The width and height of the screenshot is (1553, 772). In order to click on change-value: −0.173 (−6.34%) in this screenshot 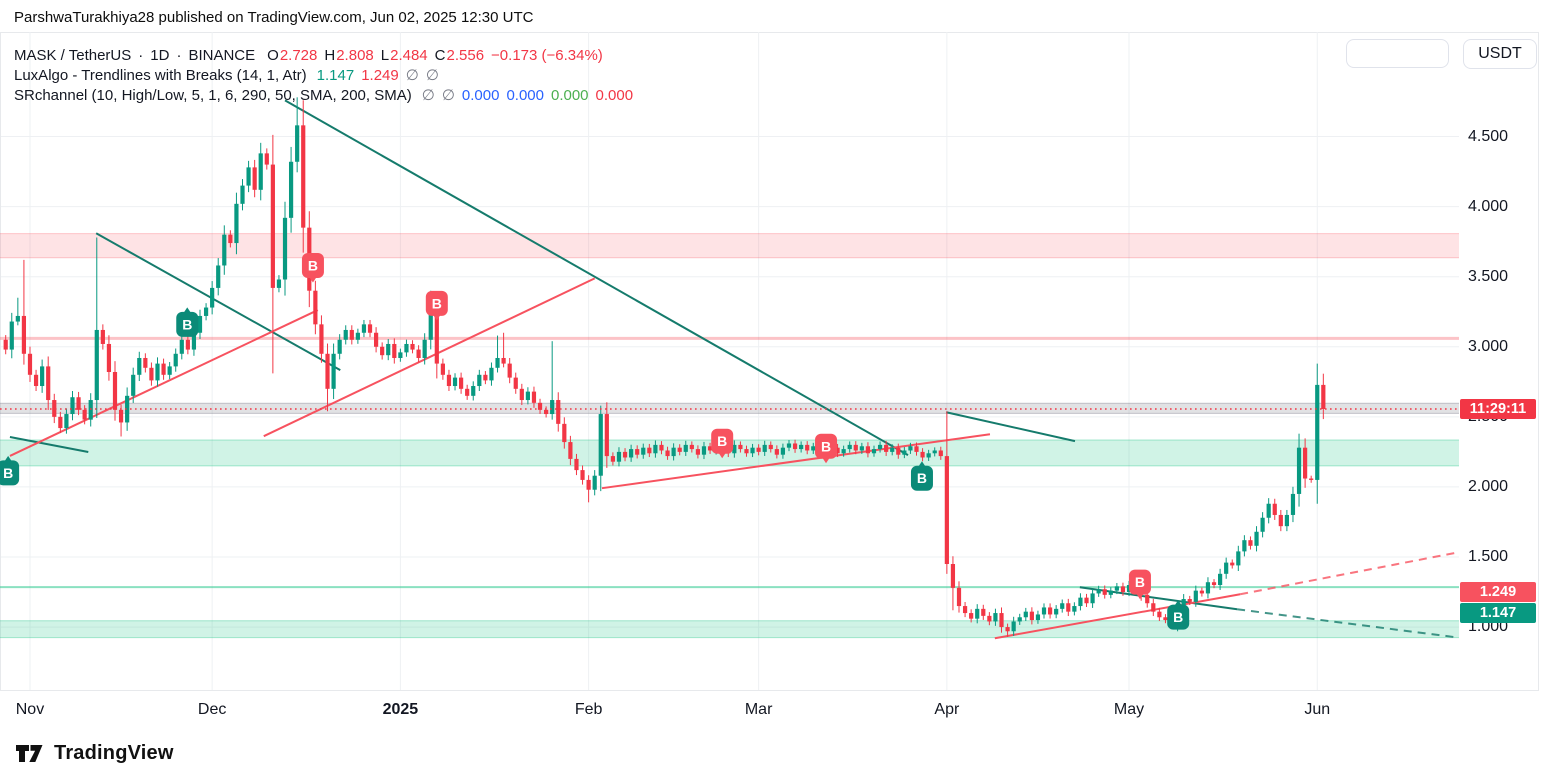, I will do `click(547, 55)`.